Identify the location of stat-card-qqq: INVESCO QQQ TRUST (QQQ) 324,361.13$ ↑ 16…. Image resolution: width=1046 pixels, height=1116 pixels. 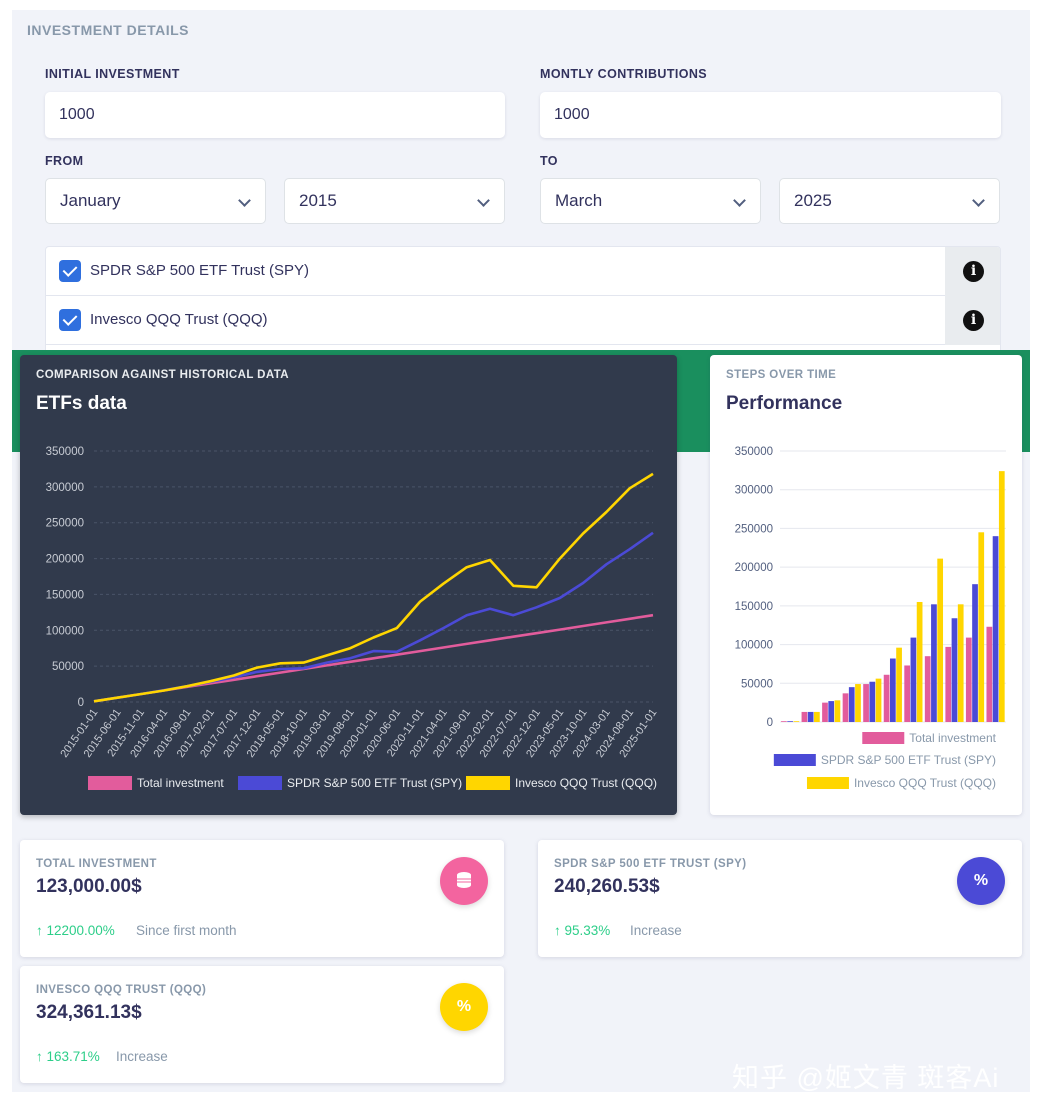
(262, 1024).